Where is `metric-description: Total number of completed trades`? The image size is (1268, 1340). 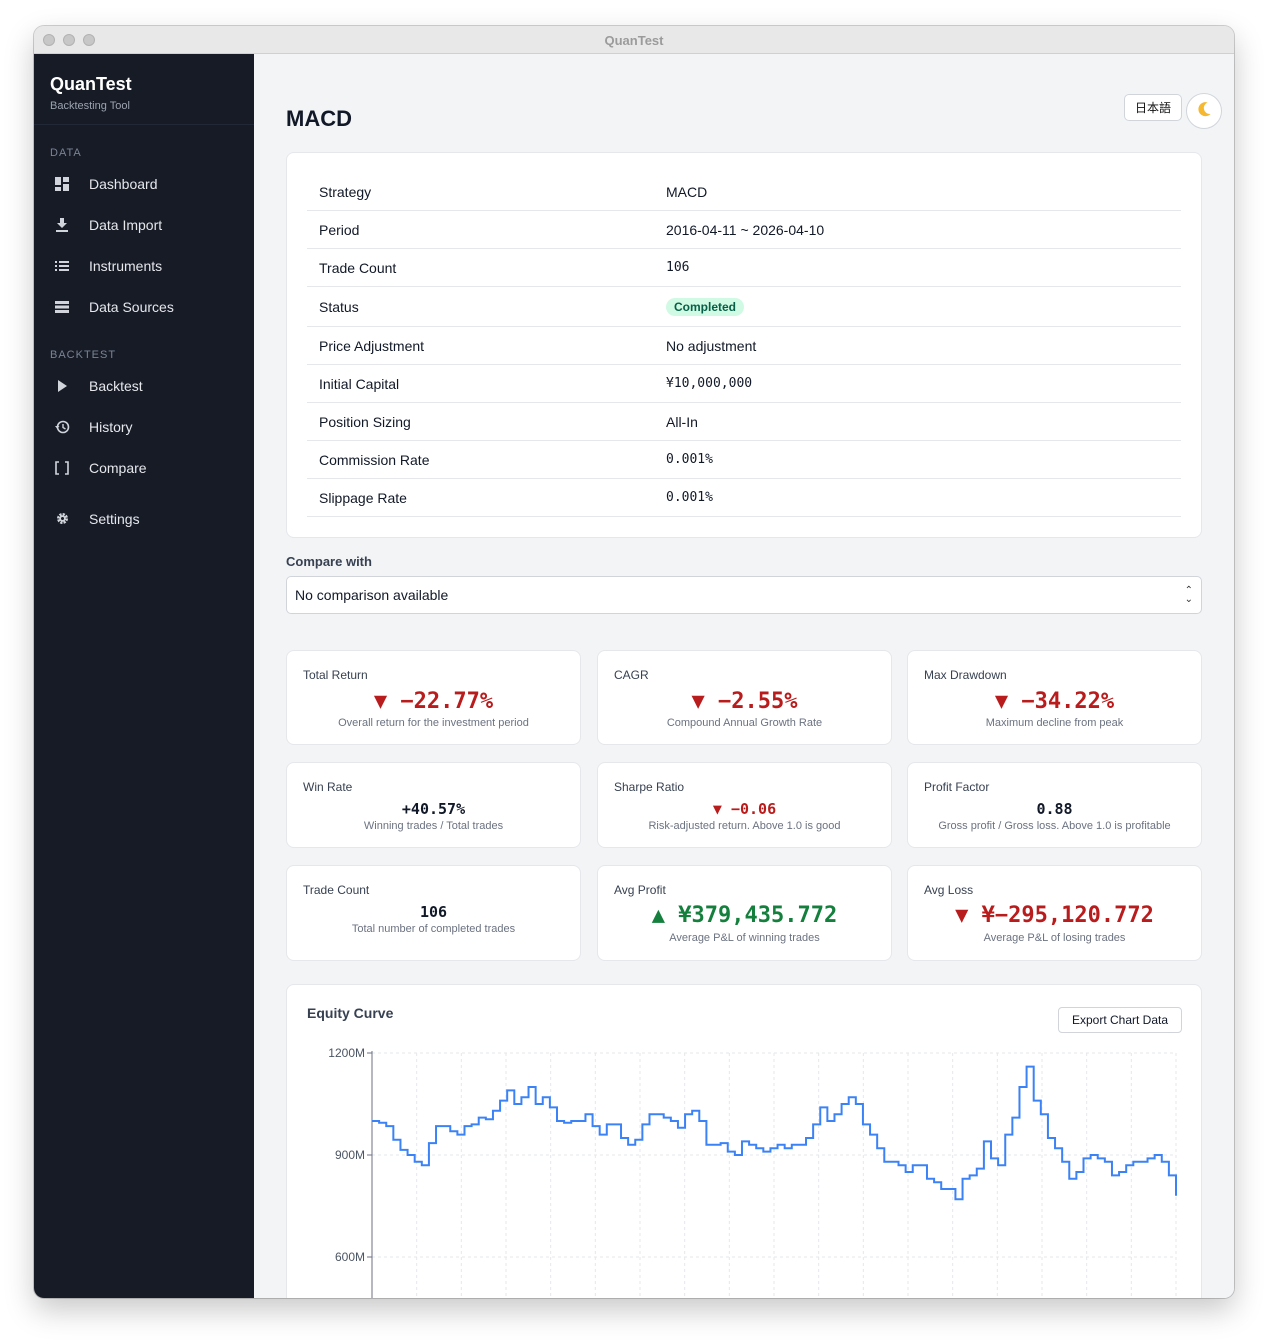 metric-description: Total number of completed trades is located at coordinates (433, 929).